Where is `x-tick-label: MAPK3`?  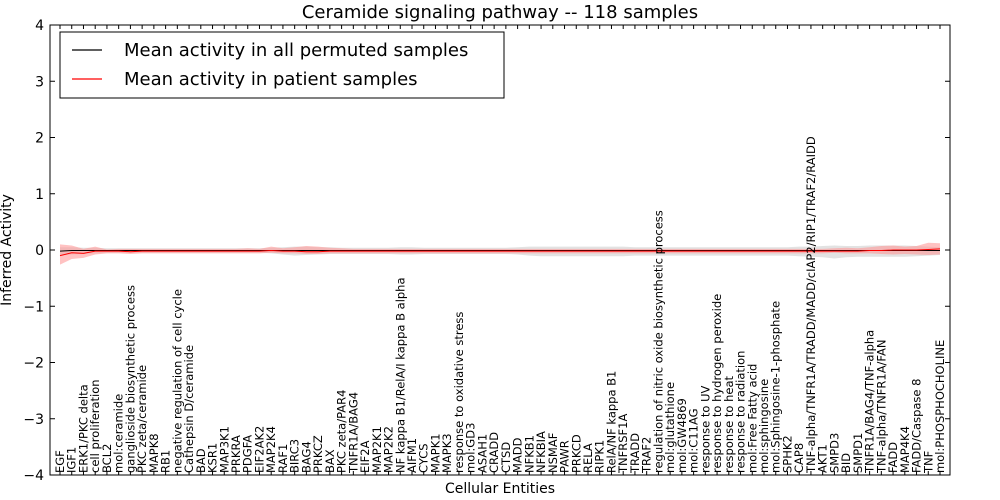
x-tick-label: MAPK3 is located at coordinates (447, 453).